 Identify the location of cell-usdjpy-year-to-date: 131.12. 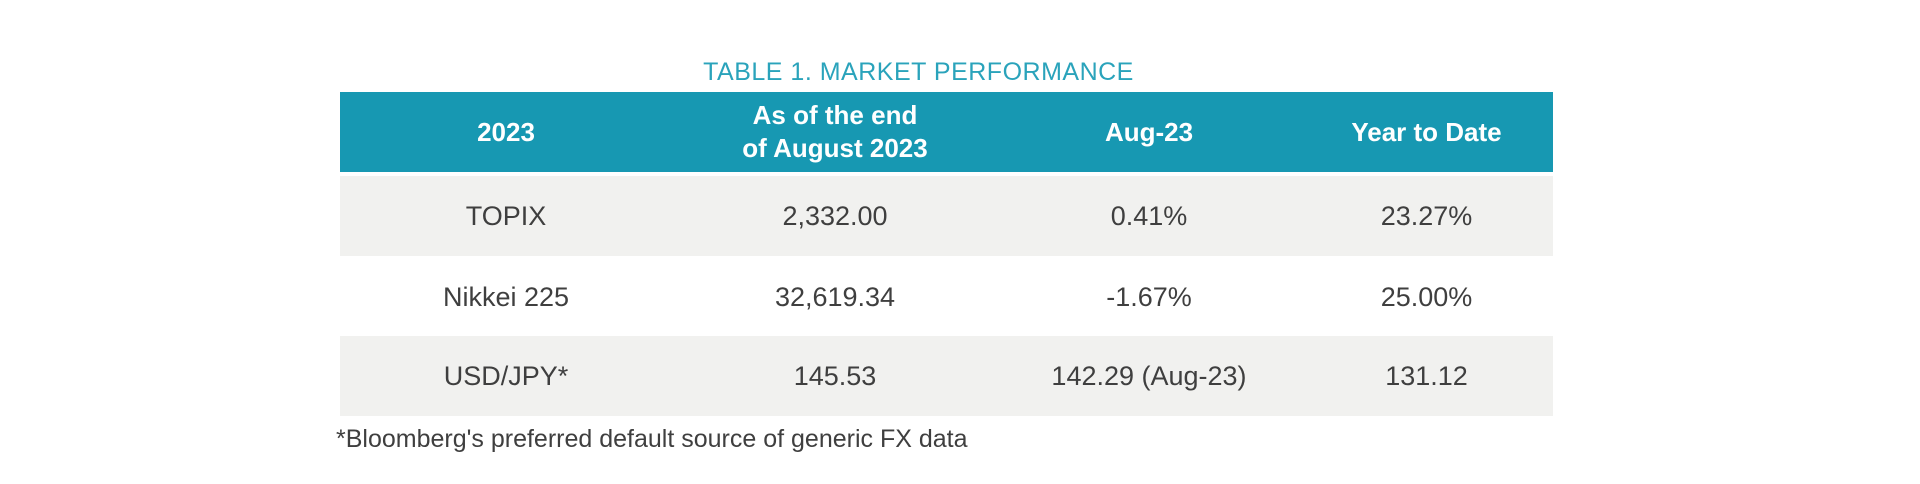
(1426, 375).